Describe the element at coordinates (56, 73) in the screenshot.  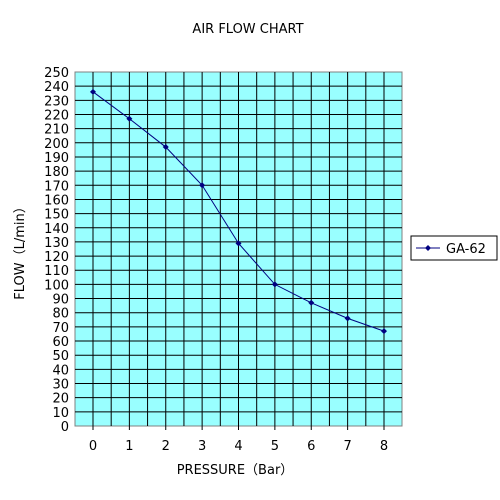
I see `y-tick-label: 250` at that location.